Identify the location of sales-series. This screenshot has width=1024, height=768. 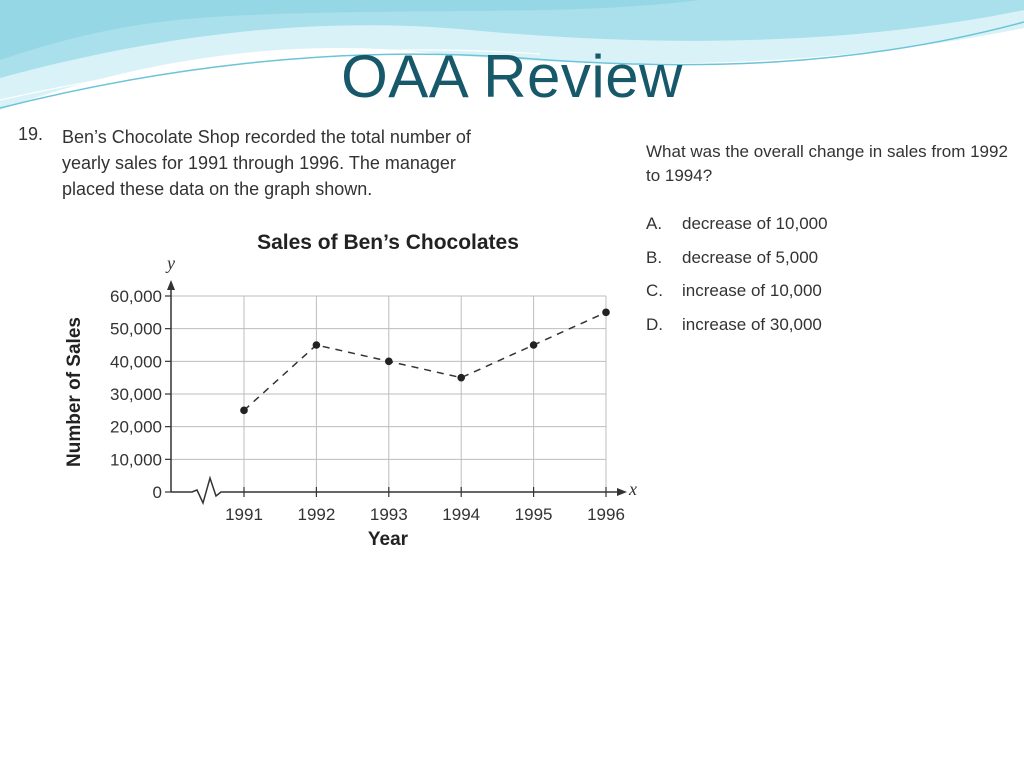
(425, 361).